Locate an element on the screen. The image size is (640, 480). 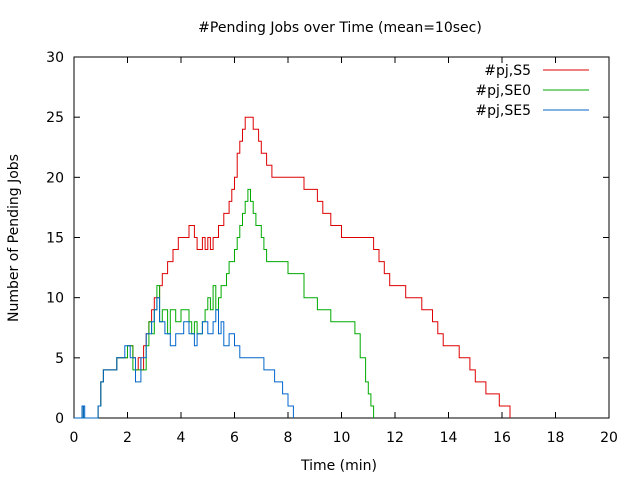
y-tick-label: 5 is located at coordinates (59, 359).